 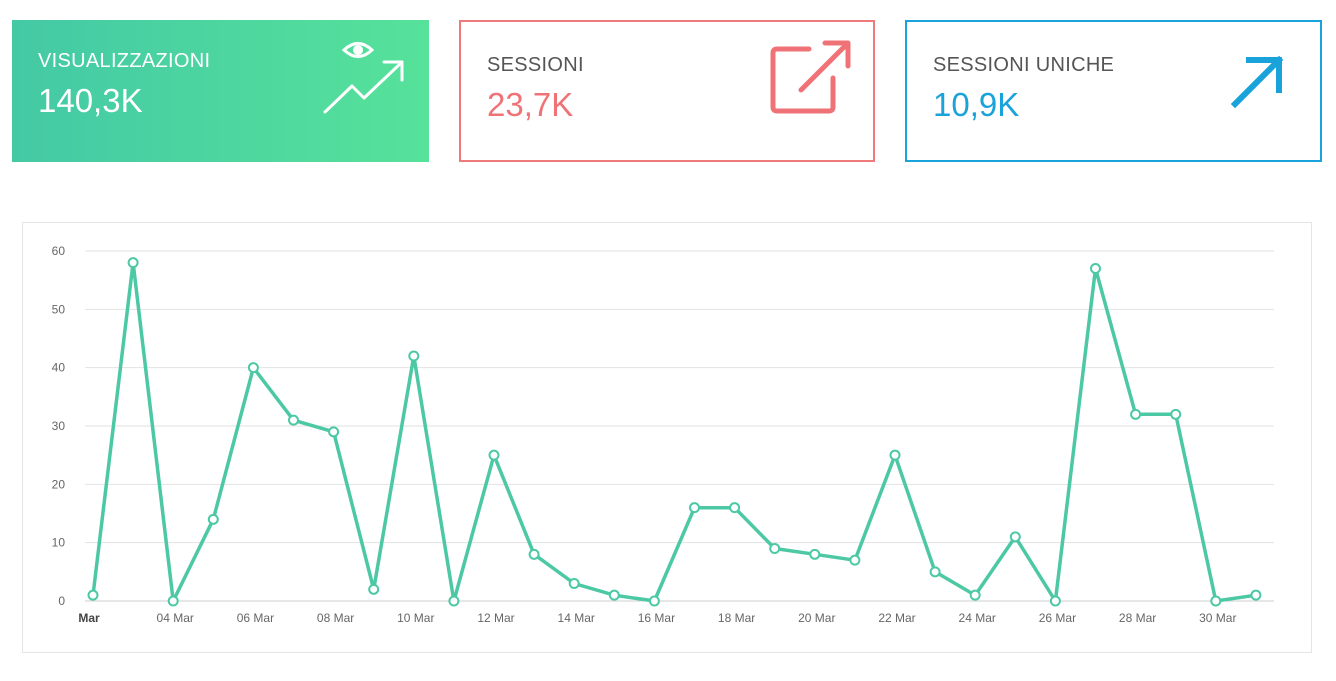 What do you see at coordinates (220, 91) in the screenshot?
I see `views-card: VISUALIZZAZIONI 140,3K` at bounding box center [220, 91].